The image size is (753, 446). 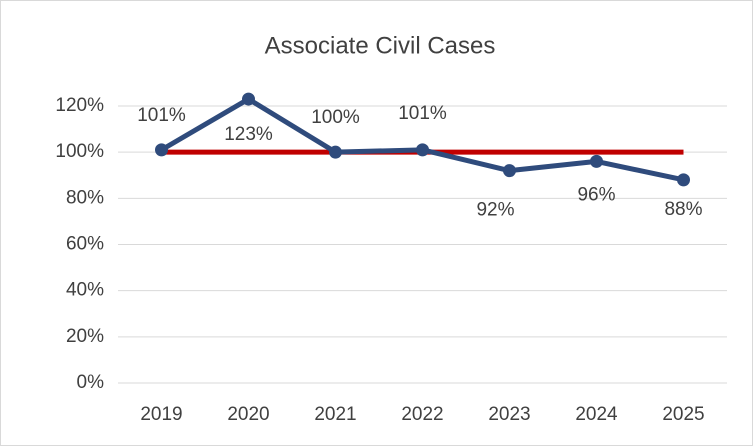 I want to click on y-tick-label: 20%, so click(x=85, y=336).